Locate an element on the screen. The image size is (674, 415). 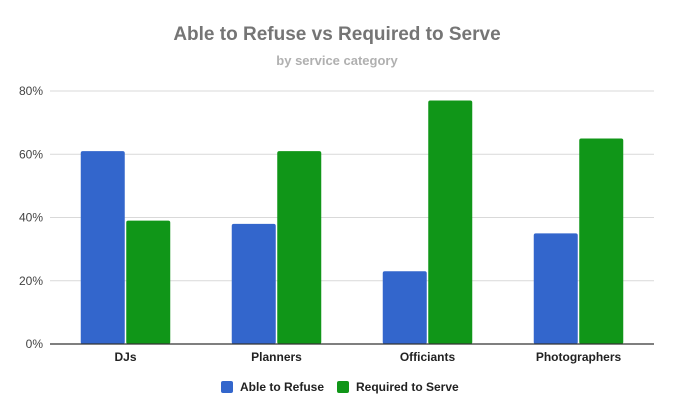
legend-label: Able to Refuse is located at coordinates (282, 387).